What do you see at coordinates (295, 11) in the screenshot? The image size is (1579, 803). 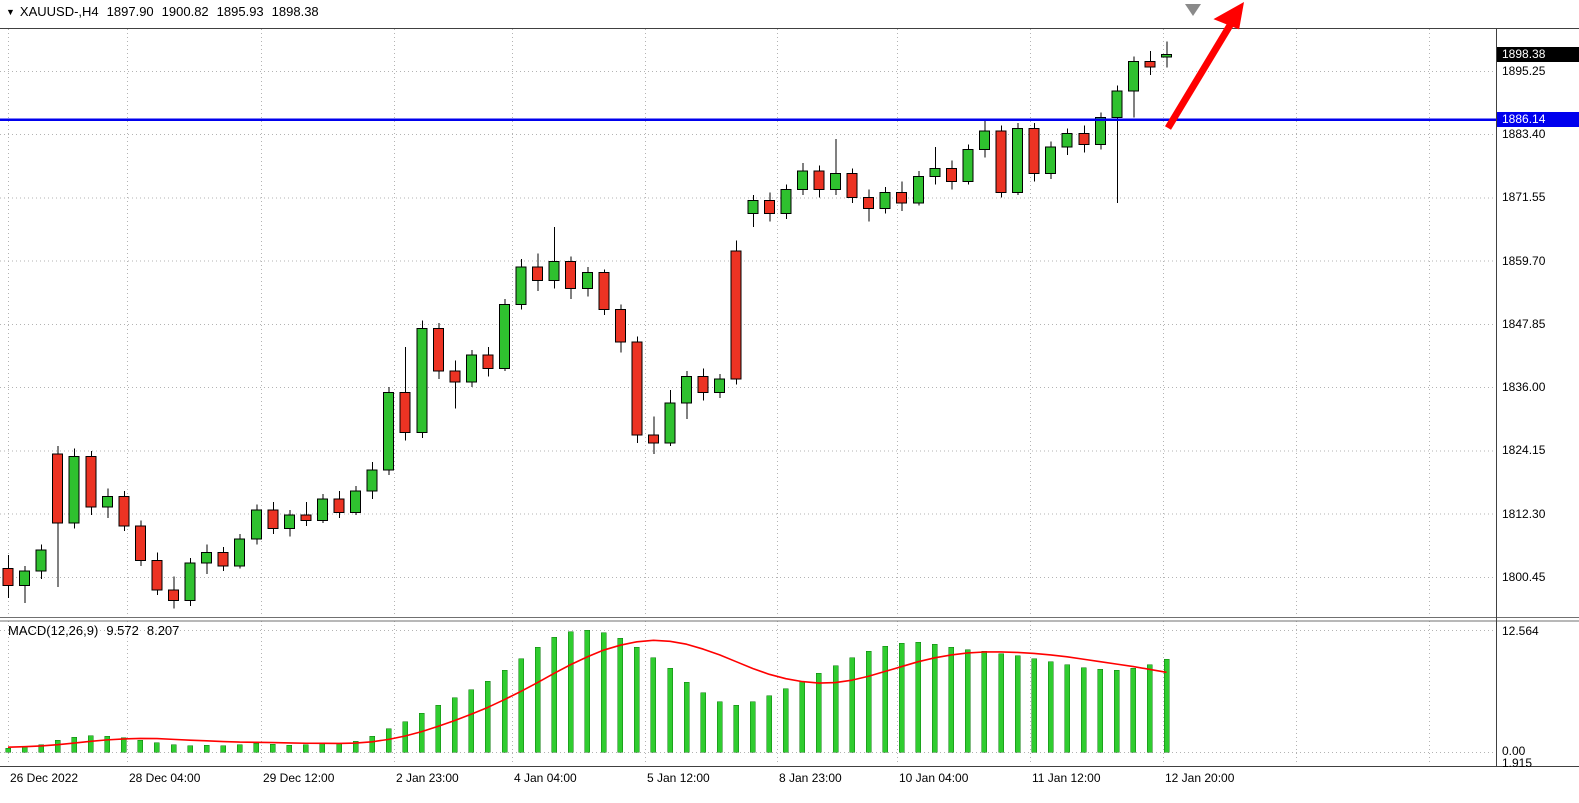 I see `title-close: 1898.38` at bounding box center [295, 11].